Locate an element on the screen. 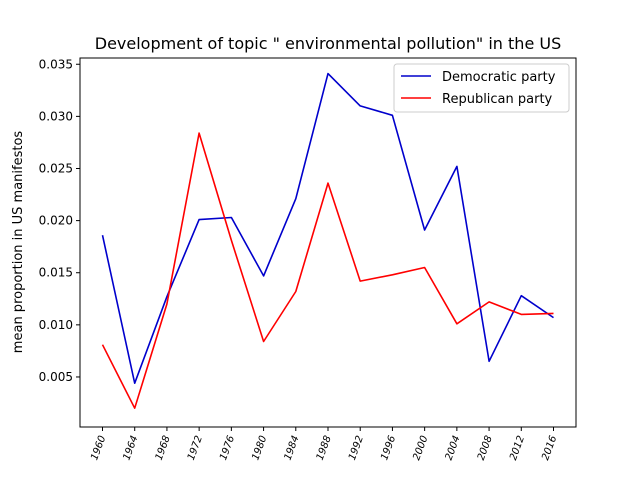 The width and height of the screenshot is (640, 480). x-tick-label: 2016 is located at coordinates (549, 448).